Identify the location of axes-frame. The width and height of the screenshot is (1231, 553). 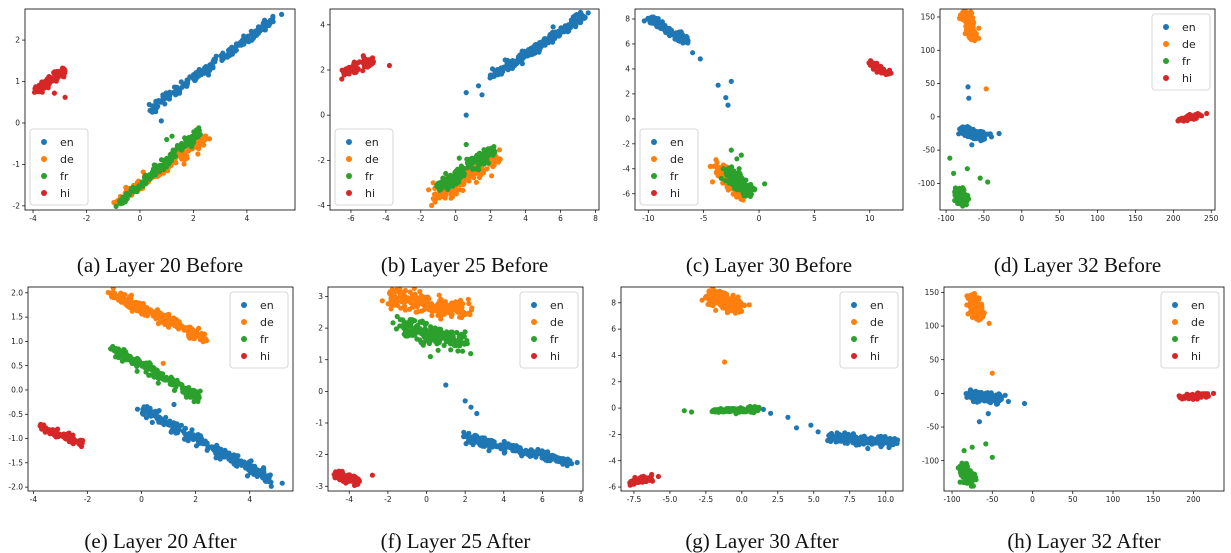
(1077, 109).